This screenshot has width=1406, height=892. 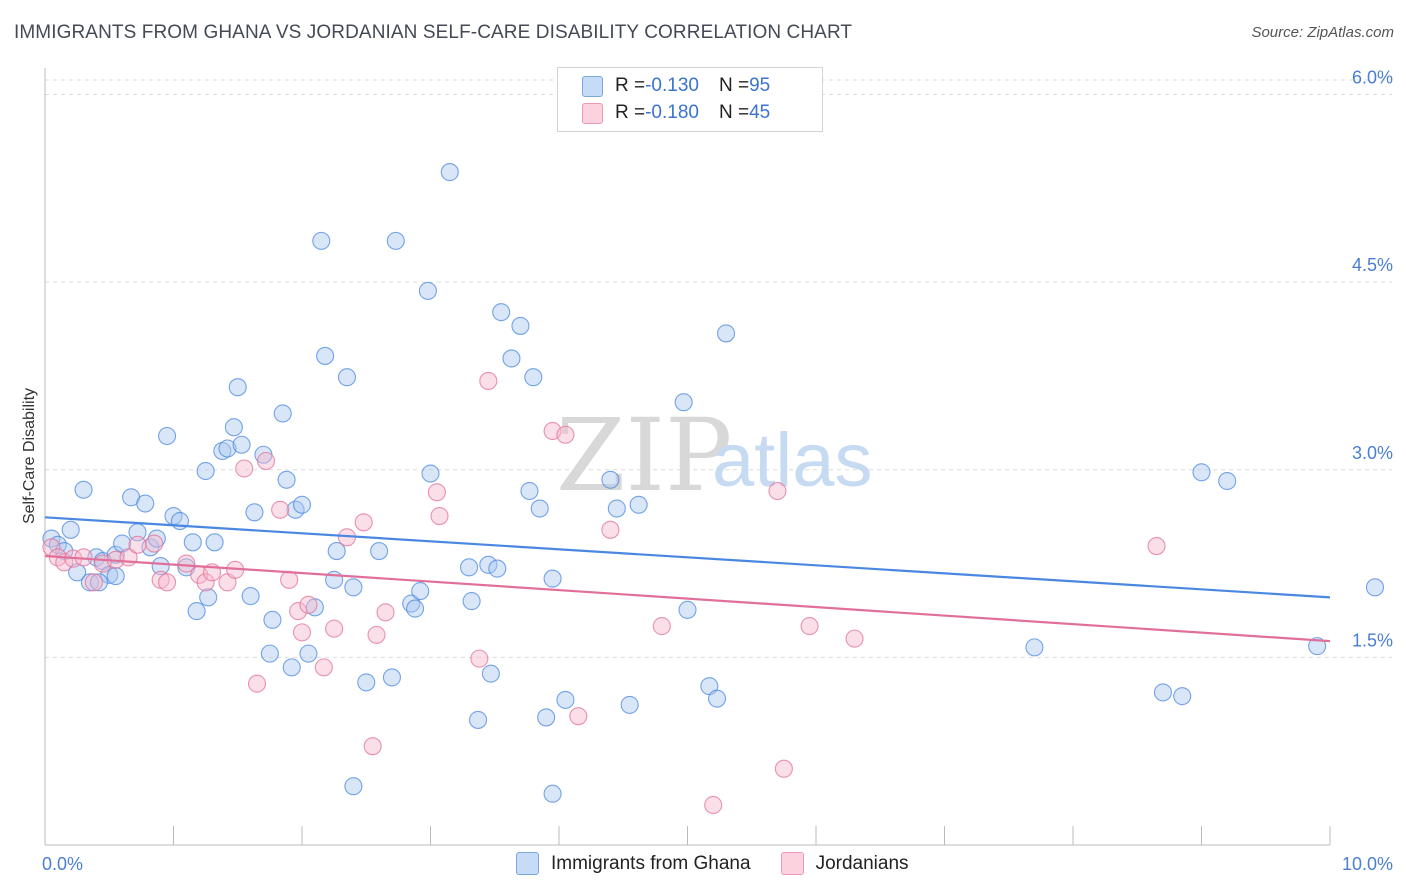 I want to click on legend-r-value: -0.180, so click(x=672, y=112).